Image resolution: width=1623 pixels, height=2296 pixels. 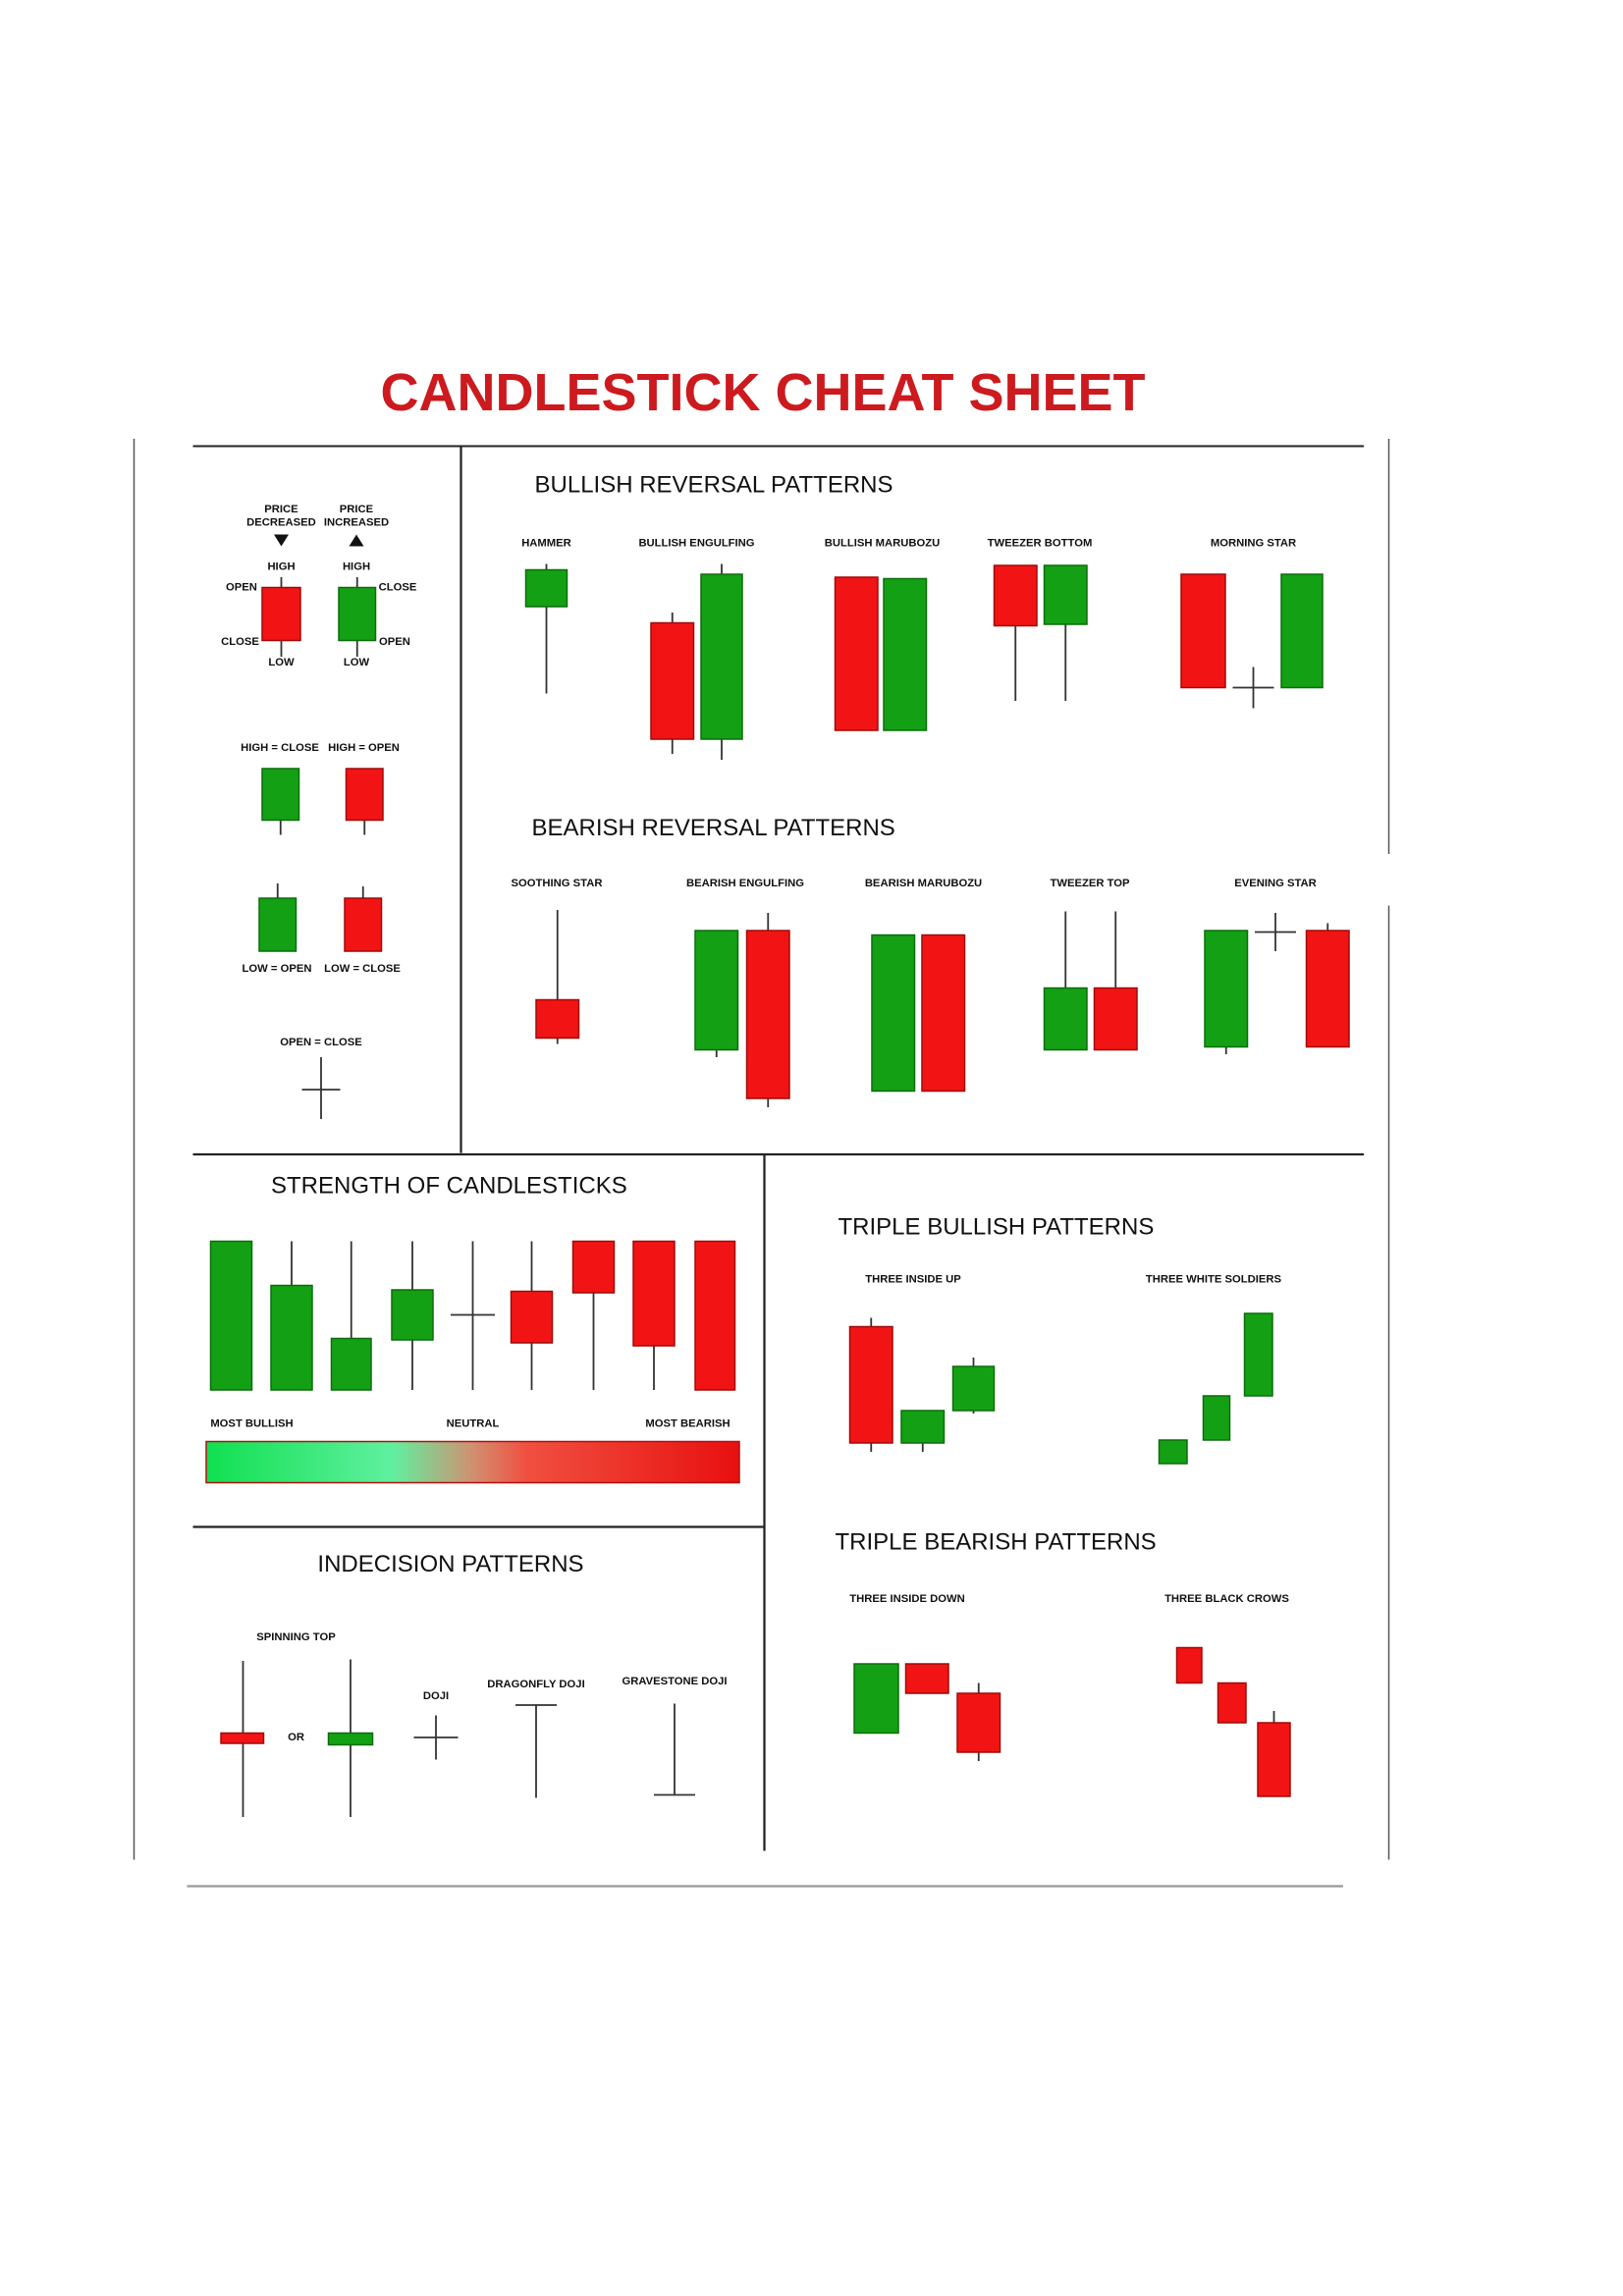 What do you see at coordinates (558, 883) in the screenshot?
I see `label: SOOTHING STAR` at bounding box center [558, 883].